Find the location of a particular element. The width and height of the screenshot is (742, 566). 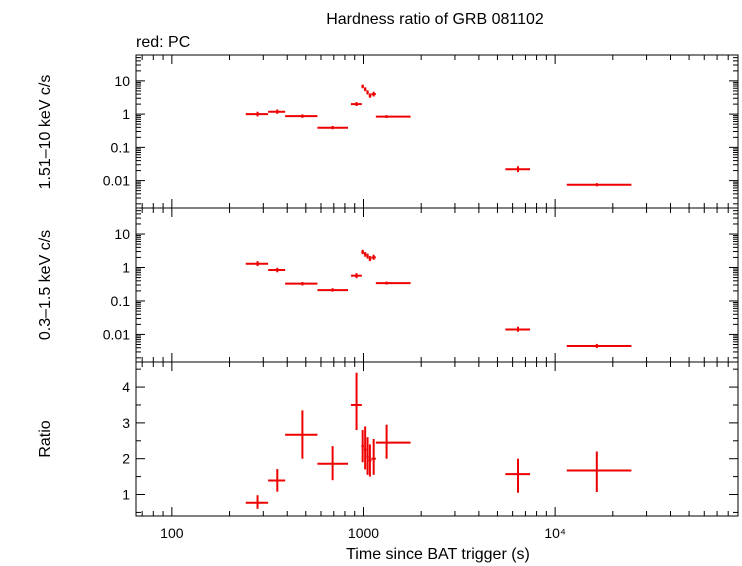

hard-ytick-label: 0.01 is located at coordinates (116, 181).